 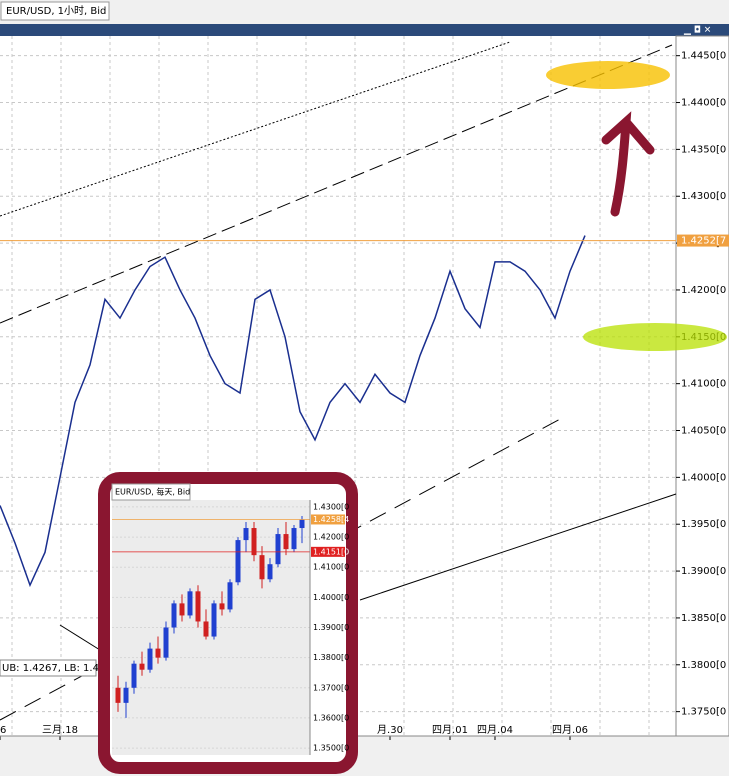 I want to click on y-tick-label: 1.4450[0, so click(x=703, y=56).